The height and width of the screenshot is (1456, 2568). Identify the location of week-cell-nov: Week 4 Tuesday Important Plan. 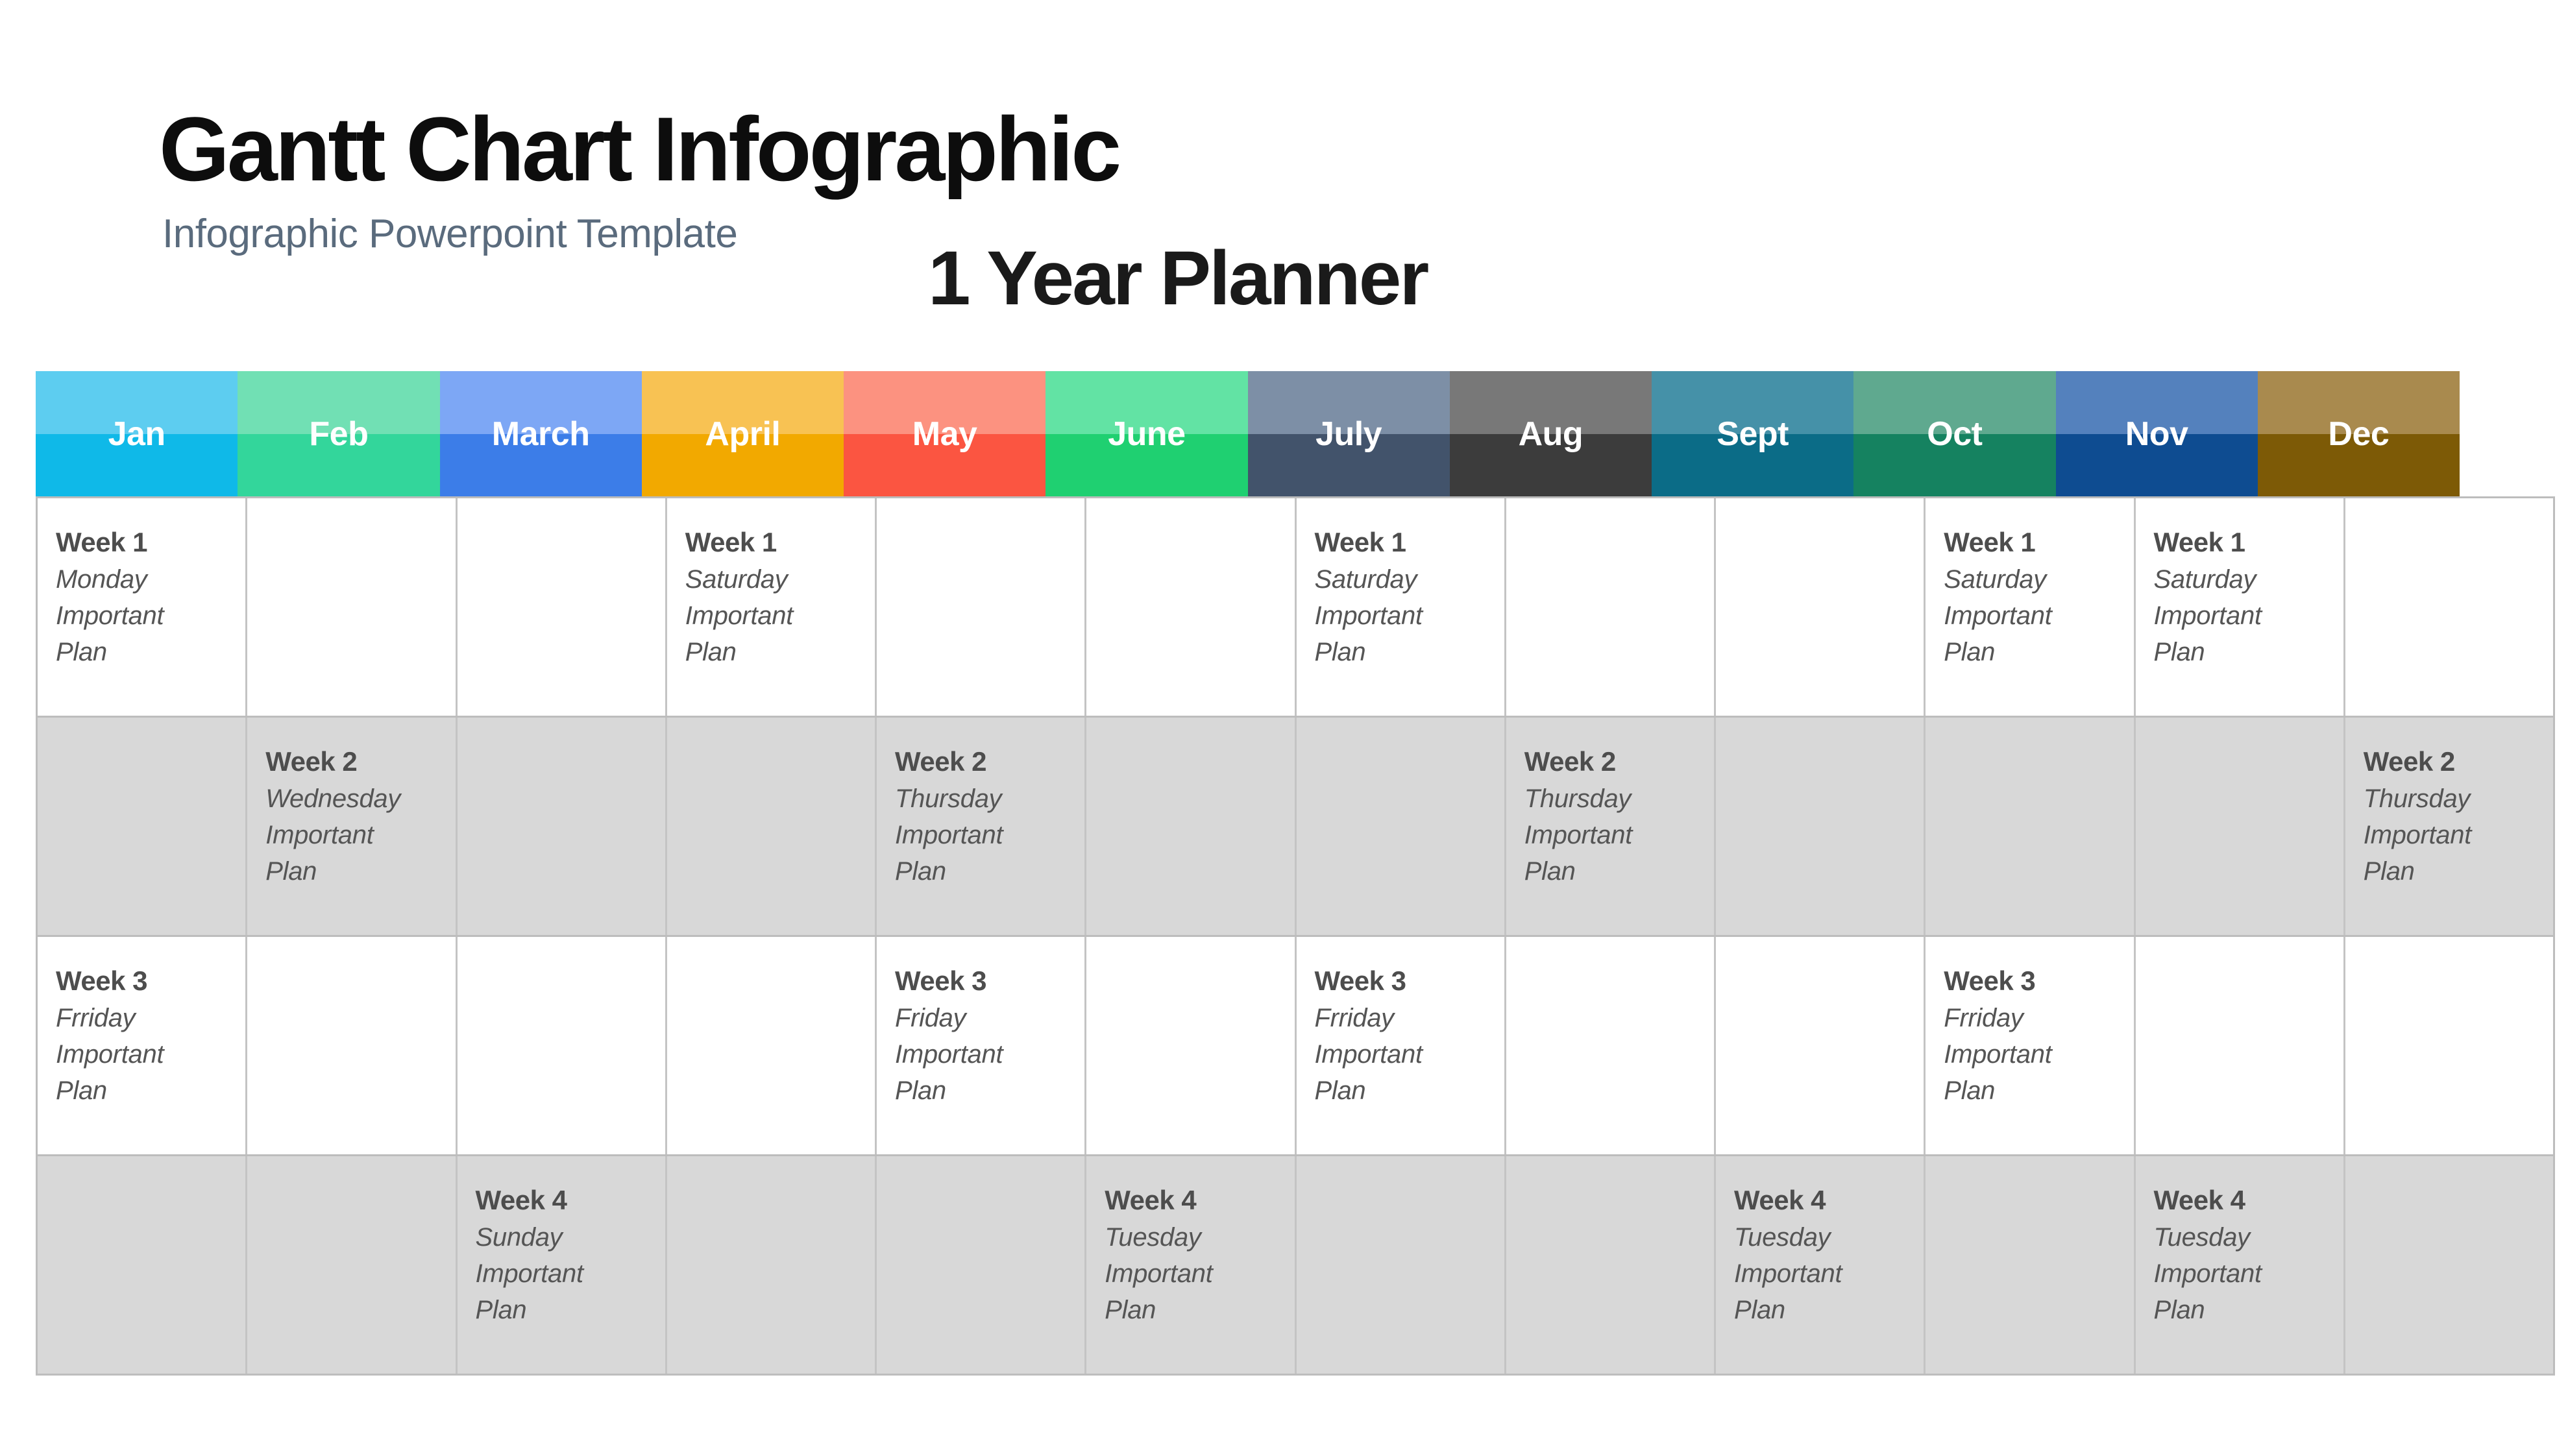
(2240, 1265).